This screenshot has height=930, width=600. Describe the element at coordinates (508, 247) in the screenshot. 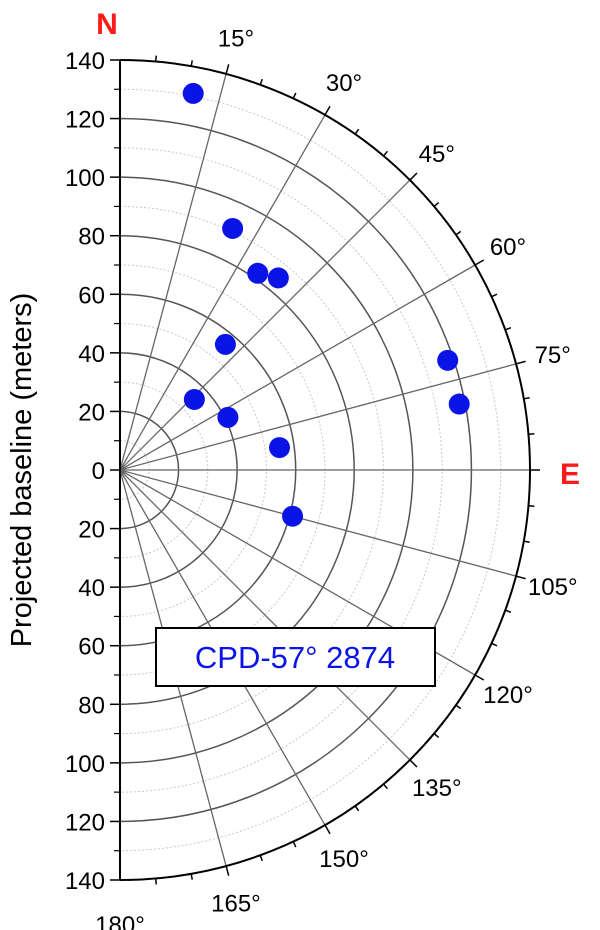

I see `angle-tick-label: 60°` at that location.